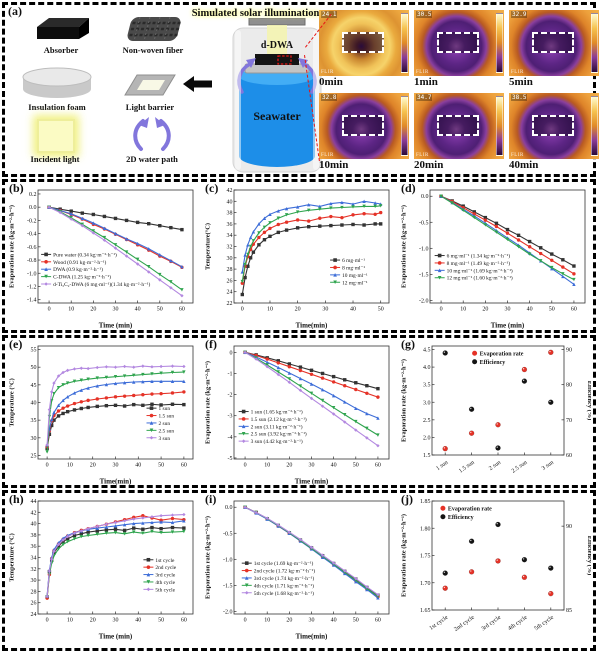 This screenshot has height=653, width=600. I want to click on panel-letter-j: (j), so click(407, 499).